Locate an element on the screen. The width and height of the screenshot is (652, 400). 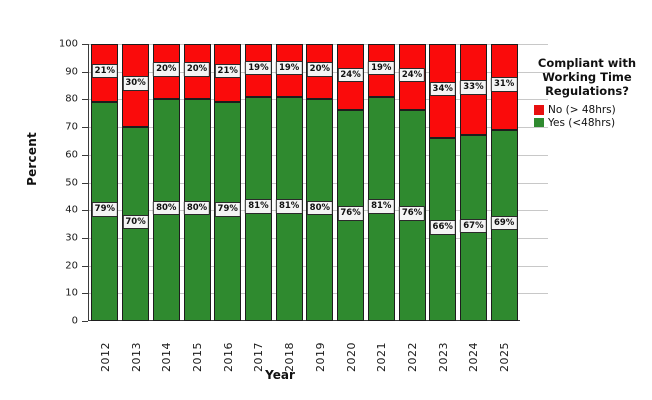
y-axis-title: Percent is located at coordinates (32, 159).